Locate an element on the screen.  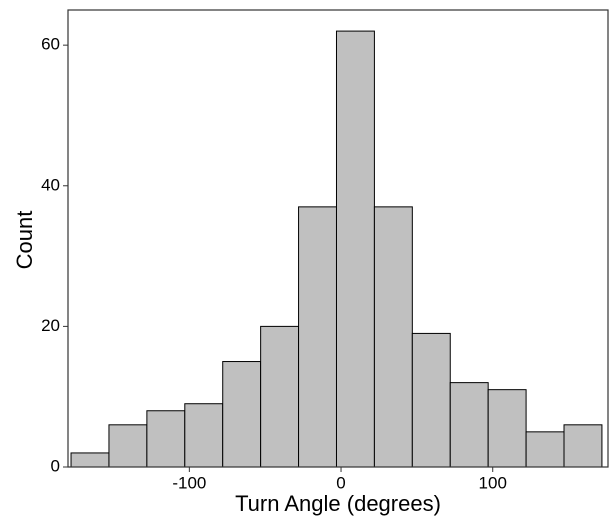
x-tick-label: -100 is located at coordinates (189, 482).